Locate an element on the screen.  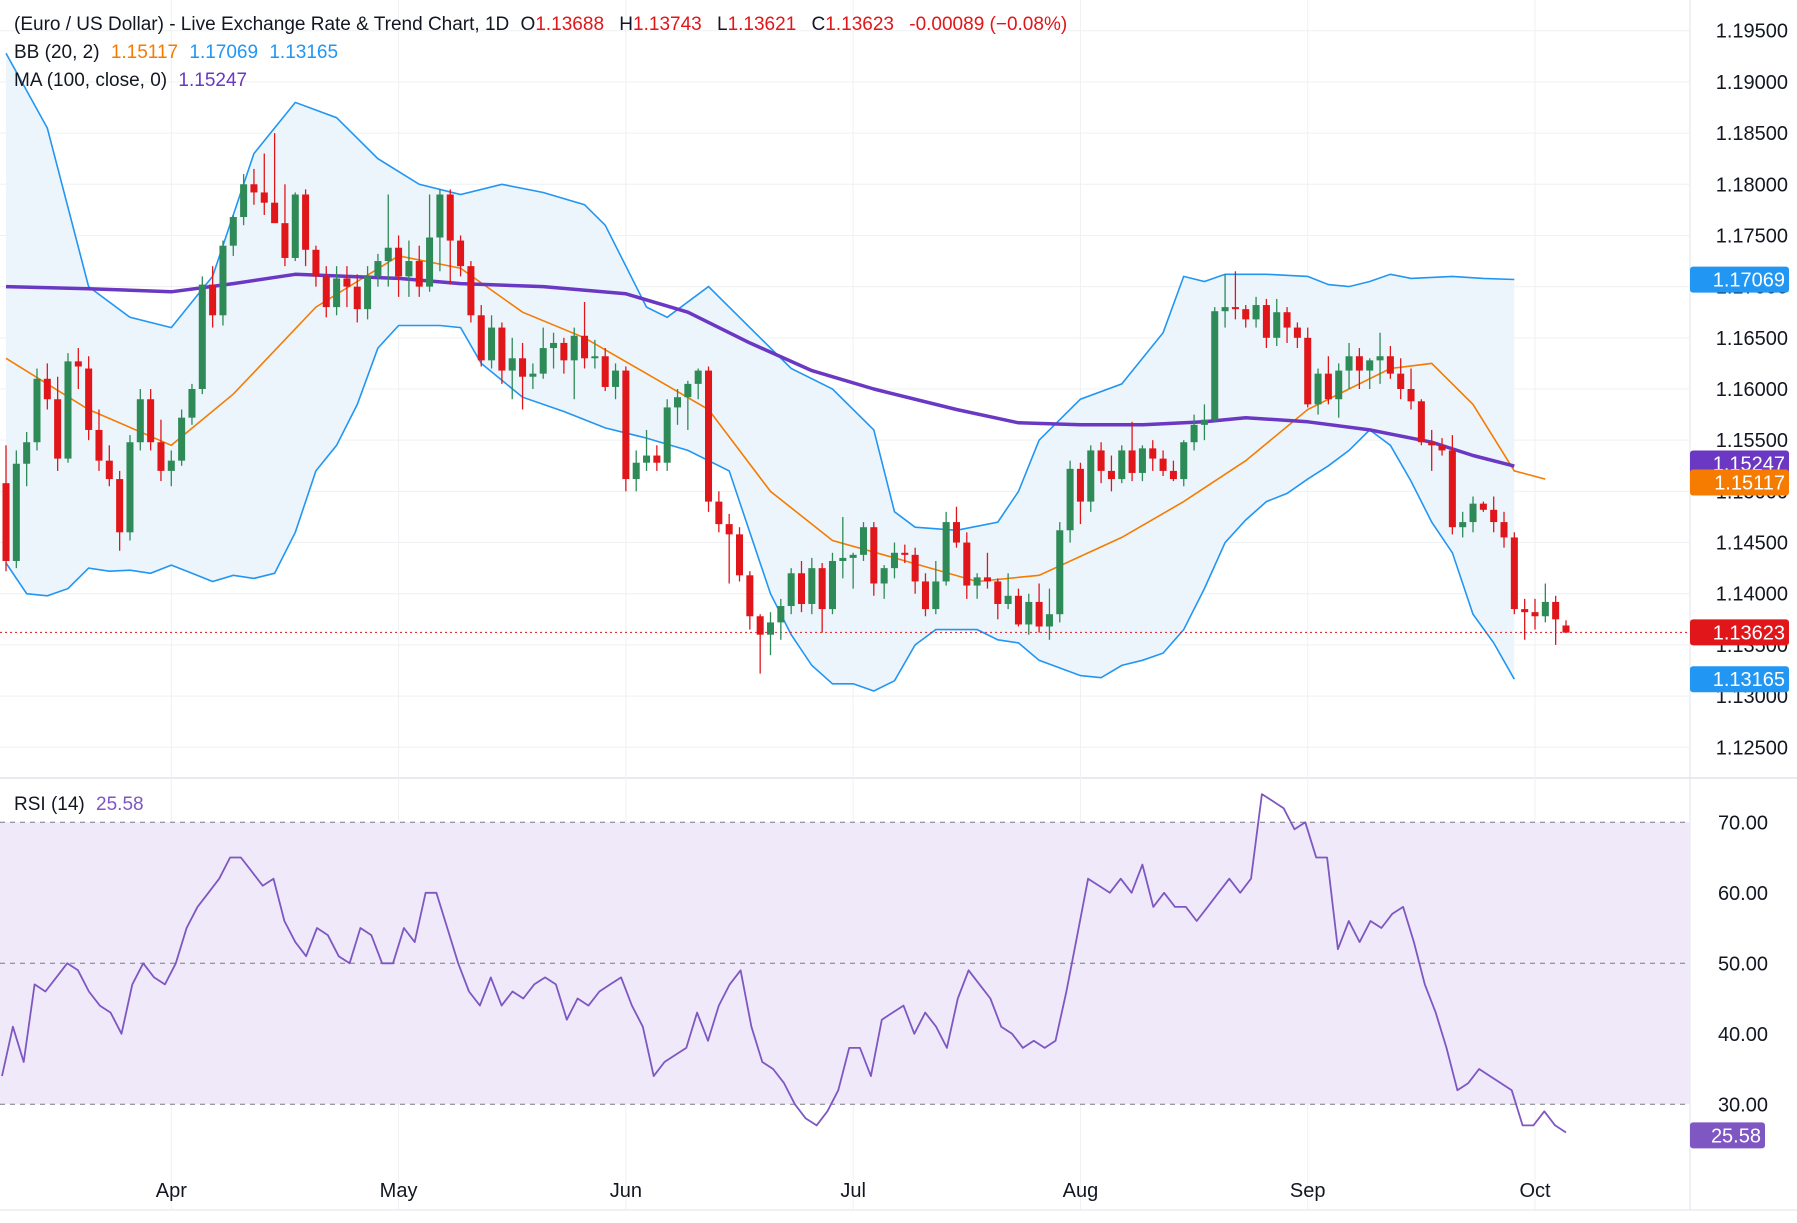
rsi-legend: RSI (14) 25.58 is located at coordinates (82, 805).